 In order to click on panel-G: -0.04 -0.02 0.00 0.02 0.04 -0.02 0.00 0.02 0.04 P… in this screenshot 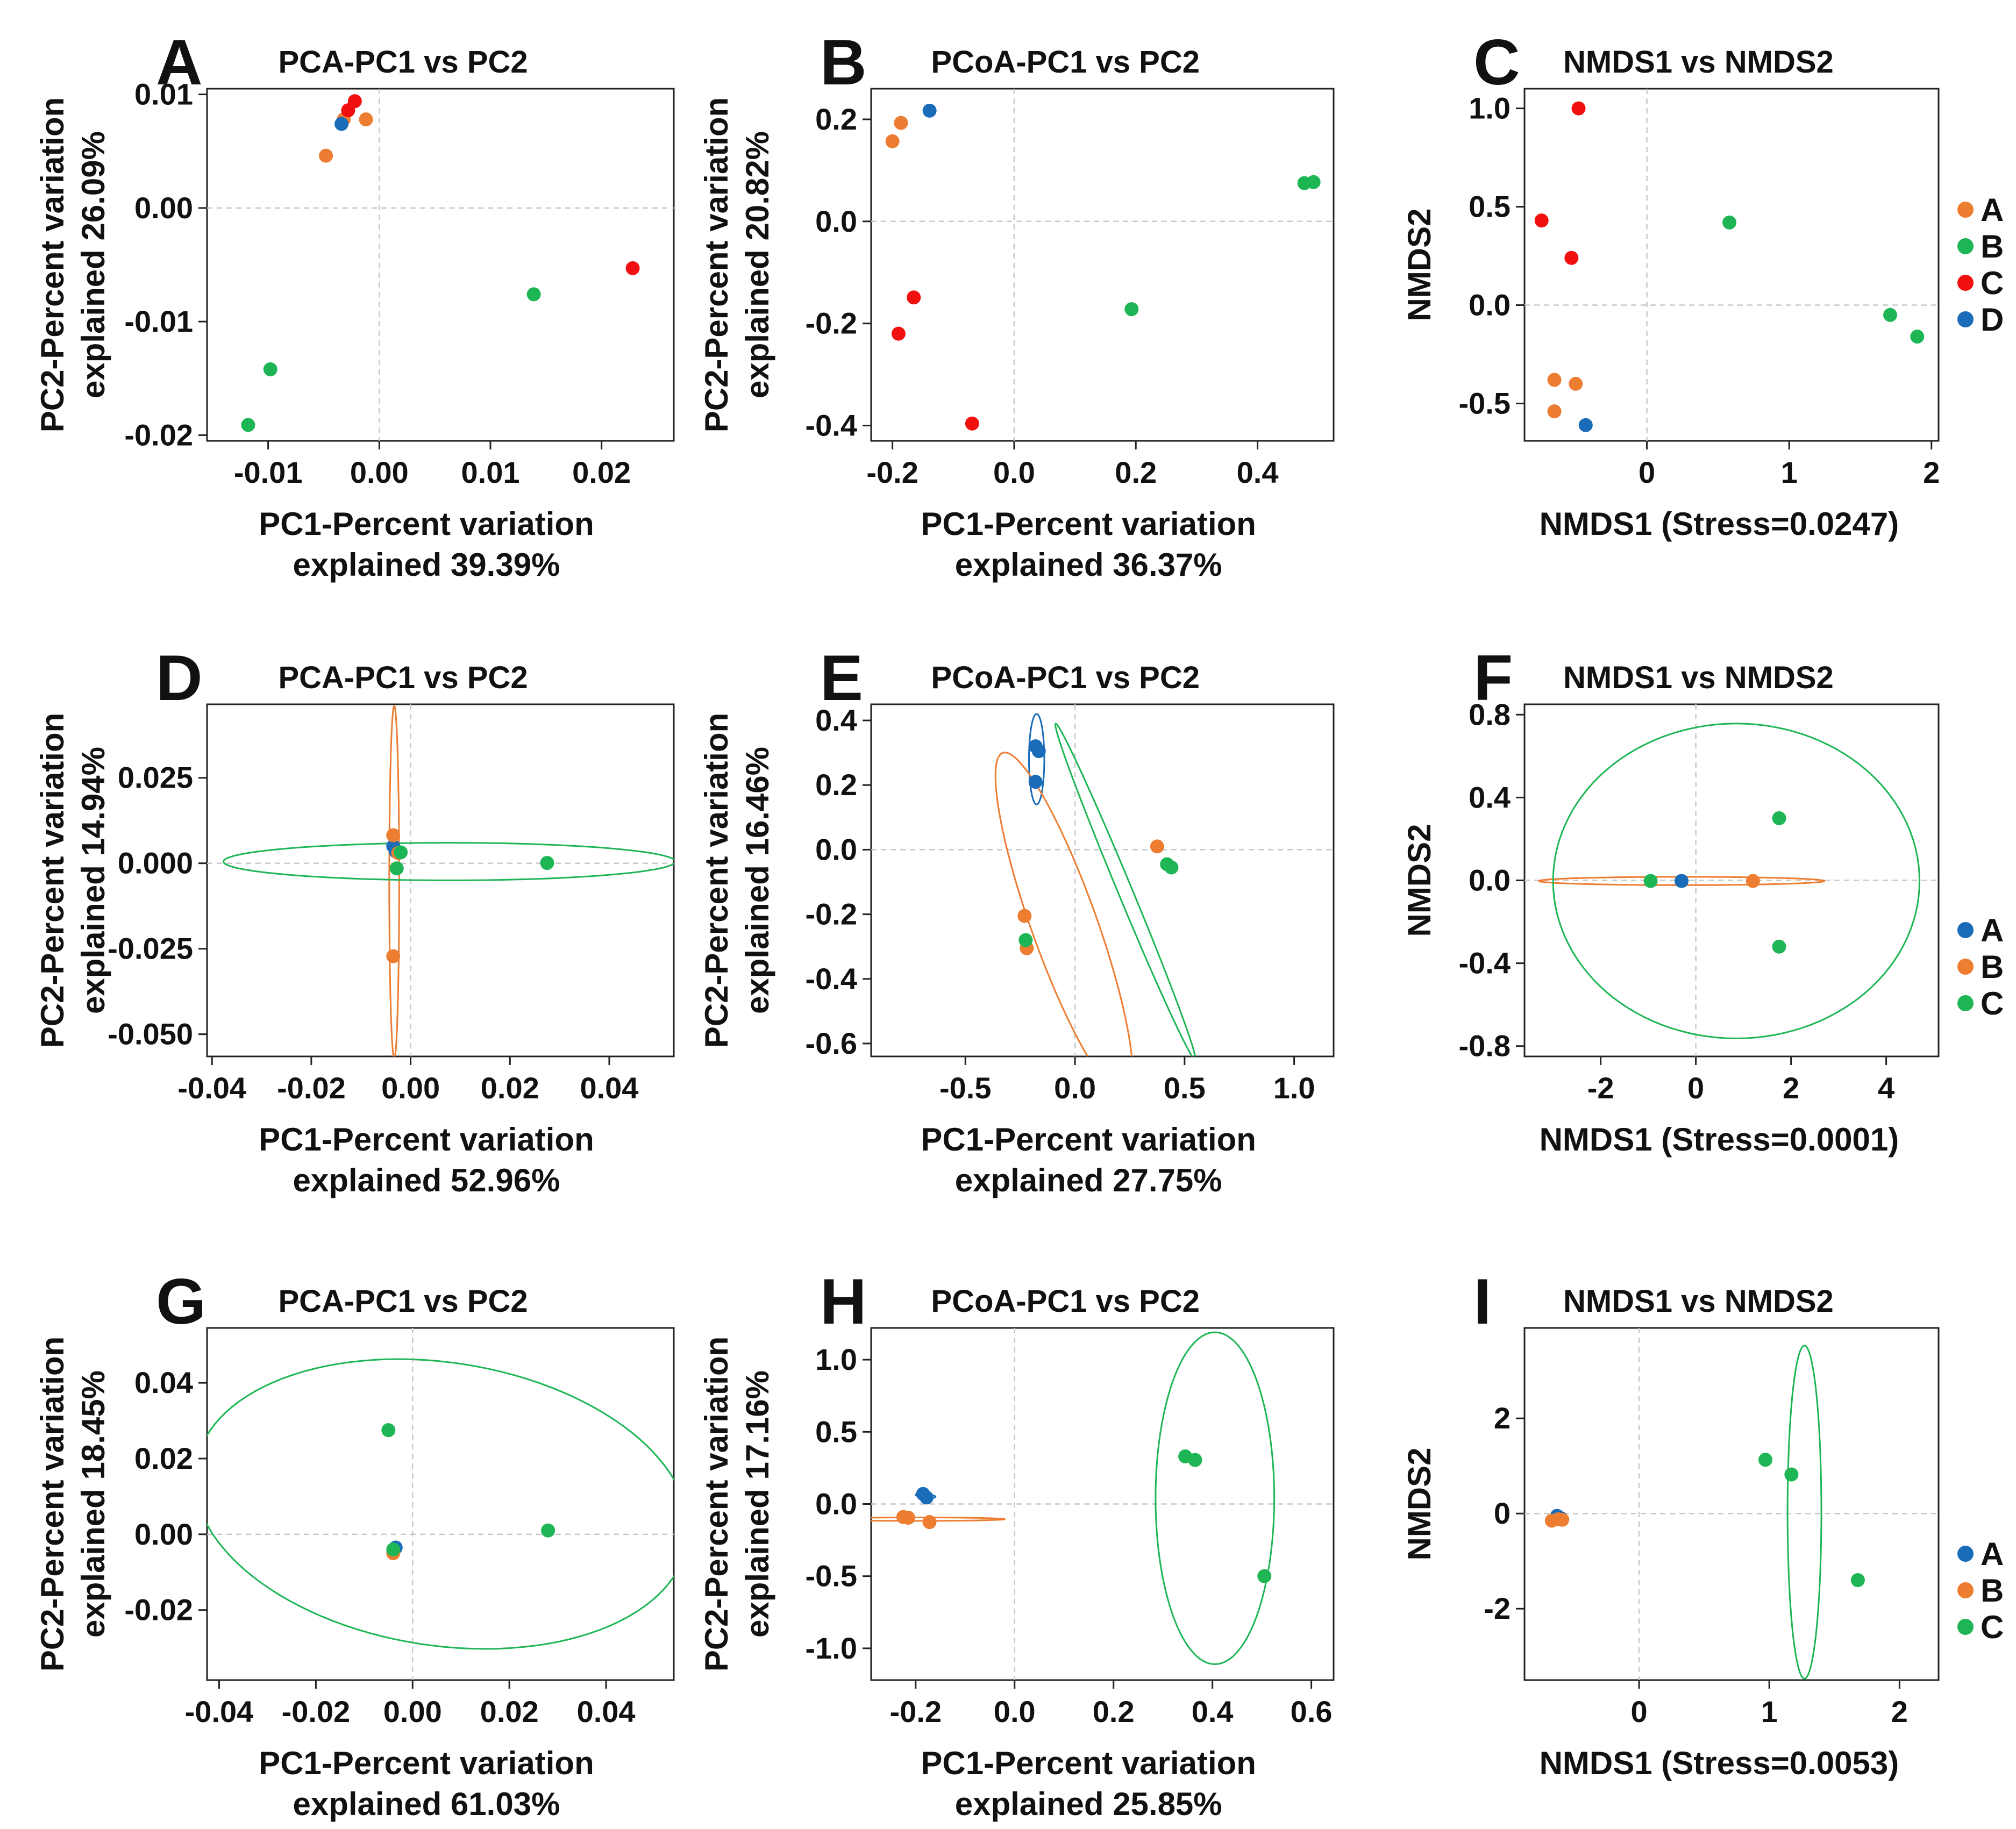, I will do `click(354, 1544)`.